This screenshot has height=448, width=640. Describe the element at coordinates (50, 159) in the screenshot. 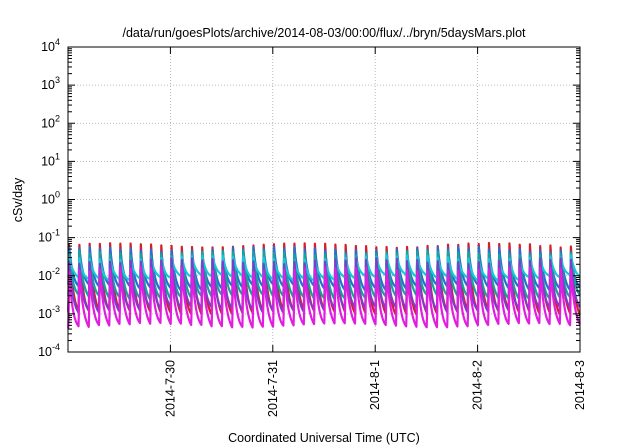

I see `y-tick-label: 10¹` at that location.